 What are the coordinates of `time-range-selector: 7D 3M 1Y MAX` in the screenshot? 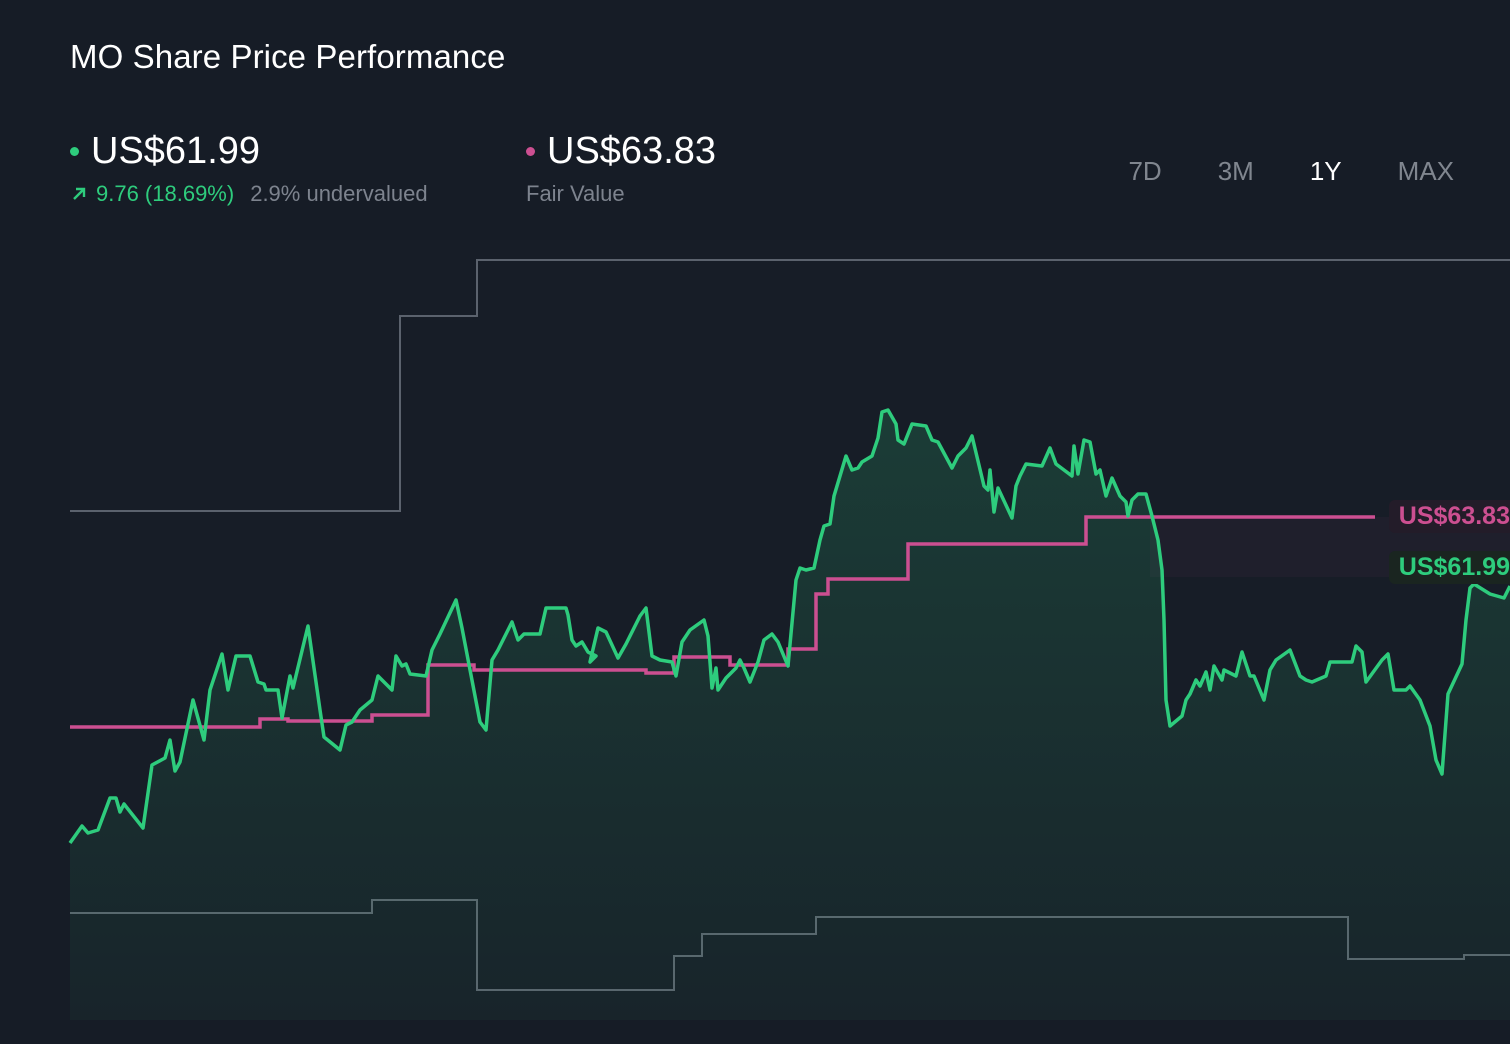 It's located at (1291, 171).